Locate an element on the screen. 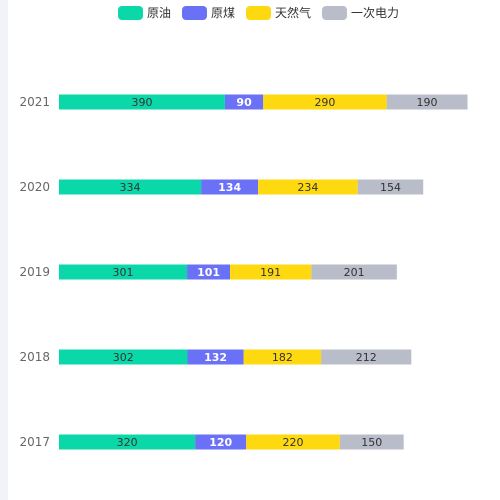 Image resolution: width=500 pixels, height=500 pixels. legend-item: 原油 is located at coordinates (144, 13).